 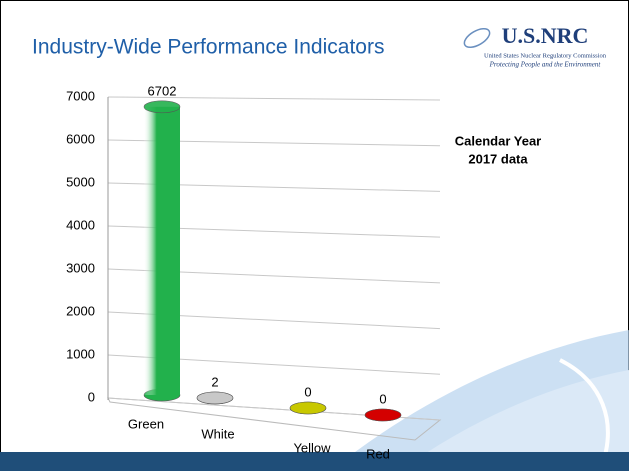 I want to click on grid-line, so click(x=274, y=98).